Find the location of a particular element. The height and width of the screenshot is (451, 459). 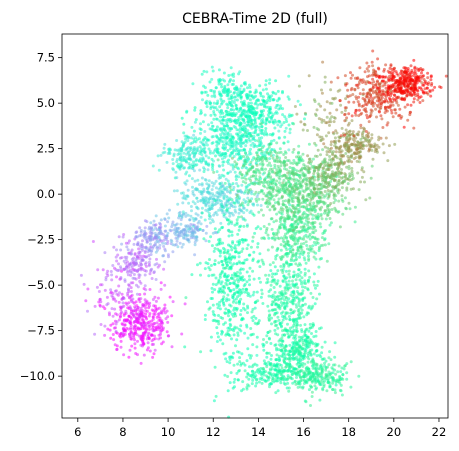

data-point-2098 is located at coordinates (243, 130).